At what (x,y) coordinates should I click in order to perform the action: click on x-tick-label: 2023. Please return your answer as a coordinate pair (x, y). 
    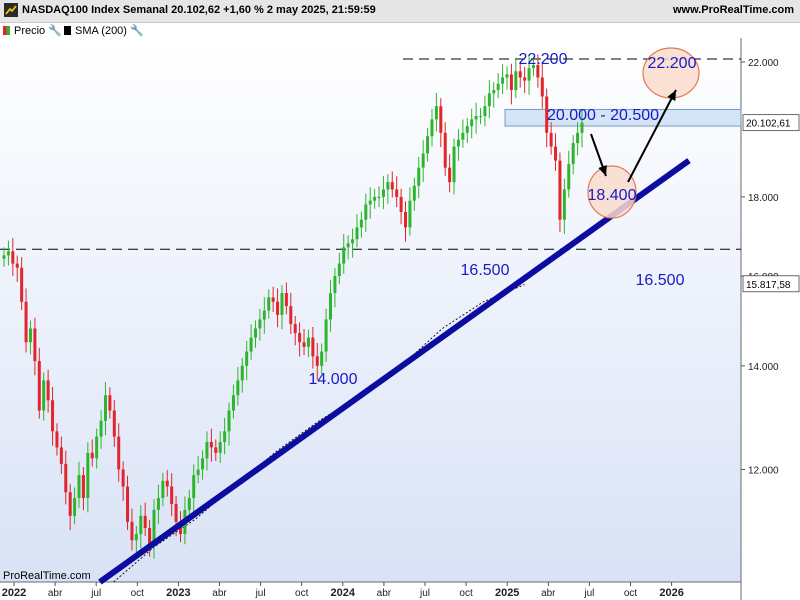
    Looking at the image, I should click on (178, 593).